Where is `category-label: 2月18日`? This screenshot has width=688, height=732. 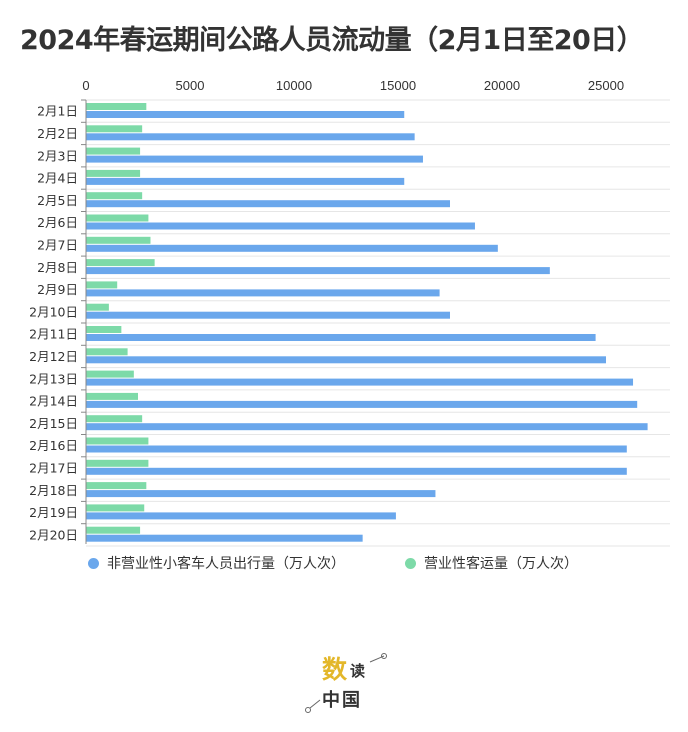 category-label: 2月18日 is located at coordinates (53, 490).